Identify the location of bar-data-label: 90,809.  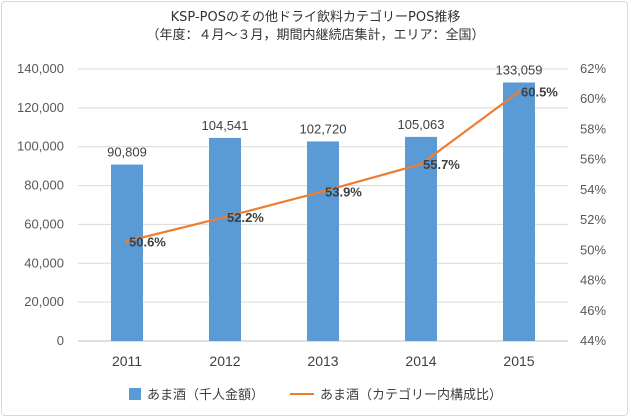
(127, 152).